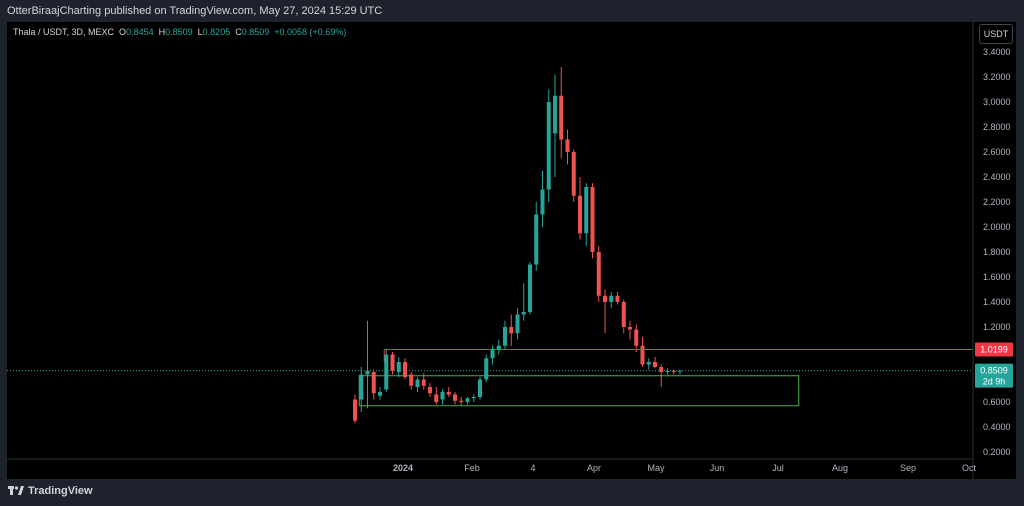 The width and height of the screenshot is (1024, 506). I want to click on time-axis: 2024 Feb 4 Apr May Jun Jul Aug Sep Oct, so click(491, 465).